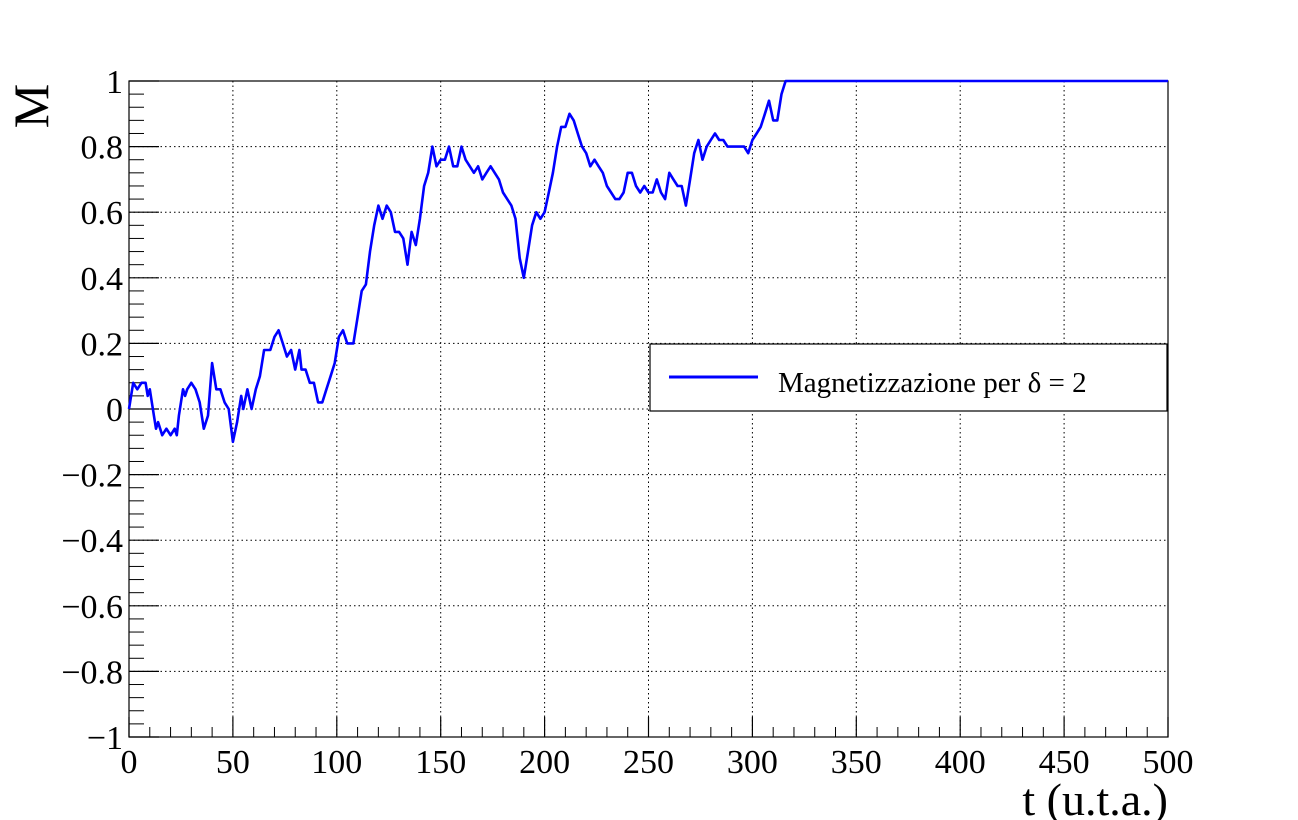 The width and height of the screenshot is (1298, 820). I want to click on y-tick-label: −0.8, so click(92, 672).